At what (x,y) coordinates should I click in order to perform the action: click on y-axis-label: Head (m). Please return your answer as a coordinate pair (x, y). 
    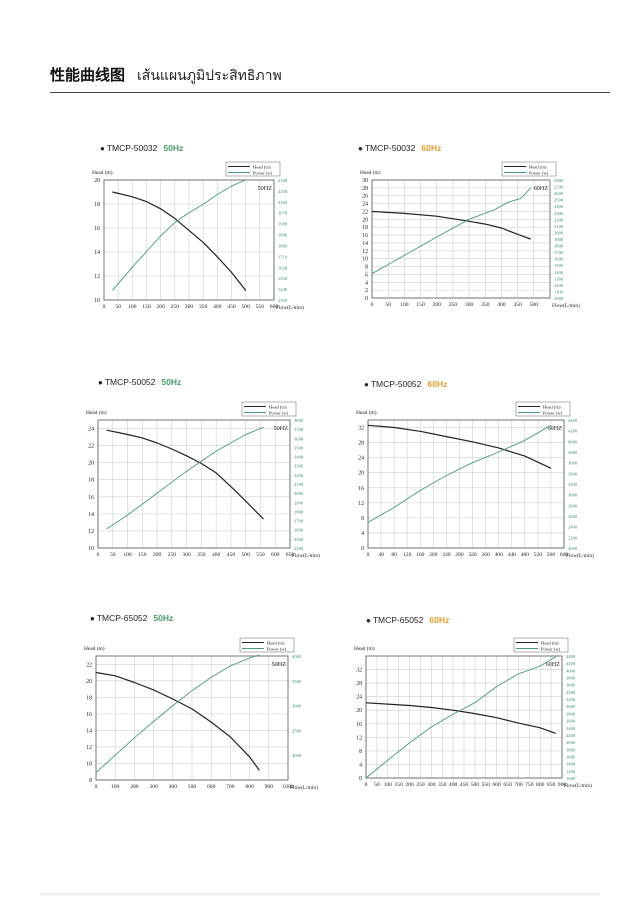
    Looking at the image, I should click on (364, 648).